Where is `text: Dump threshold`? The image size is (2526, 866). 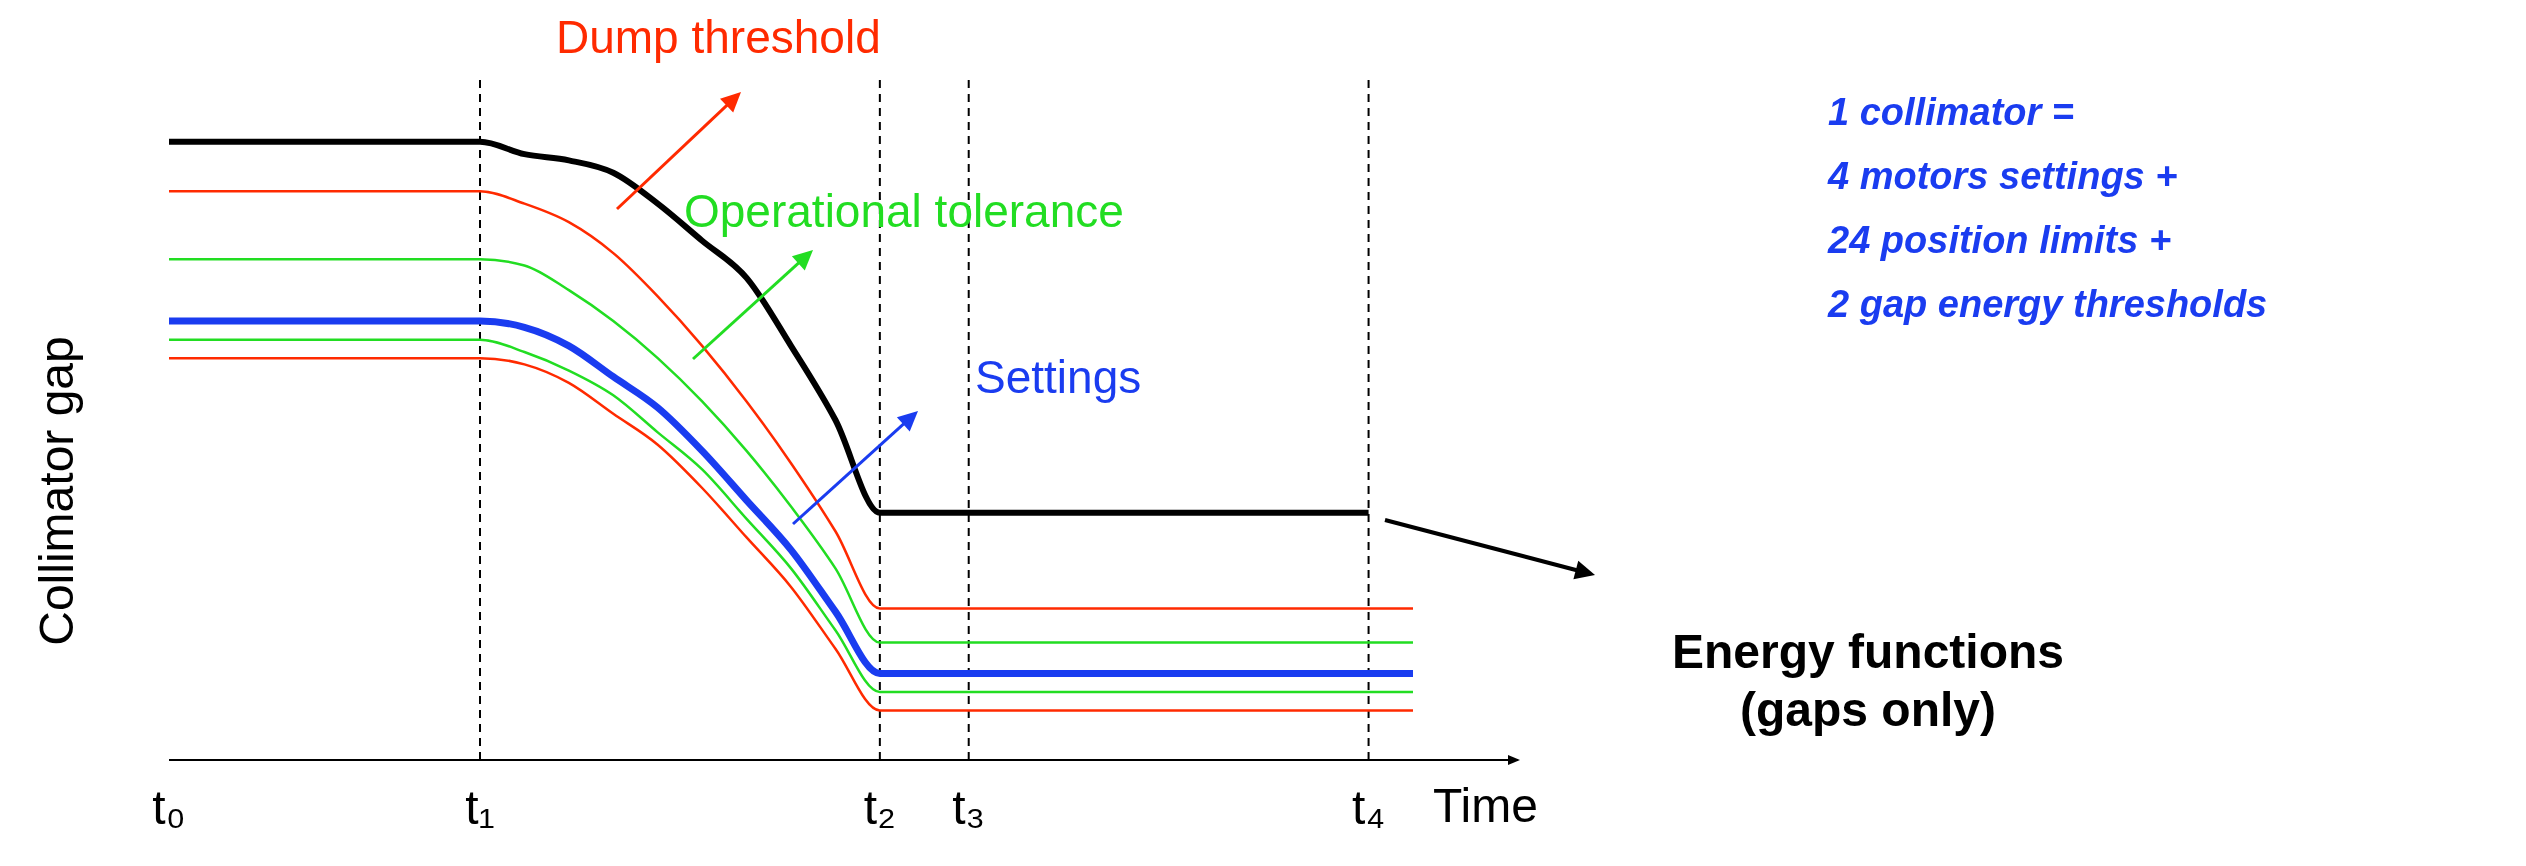
text: Dump threshold is located at coordinates (718, 37).